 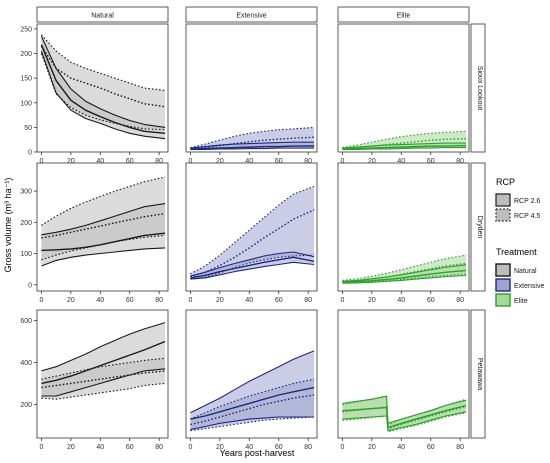 I want to click on y-tick-label: 150, so click(x=26, y=79).